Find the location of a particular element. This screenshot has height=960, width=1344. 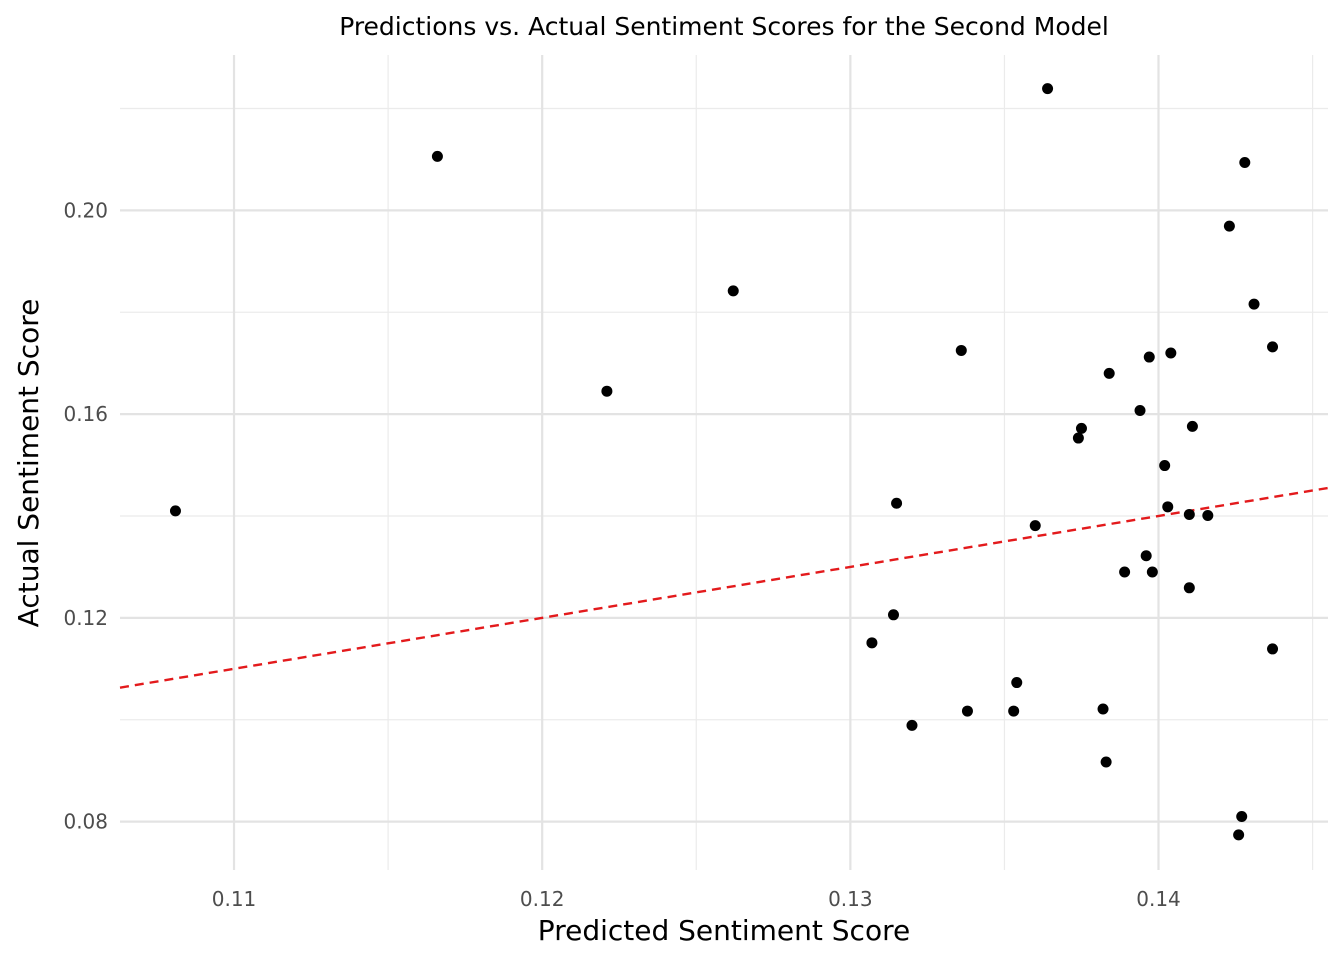

y-tick-label: 0.16 is located at coordinates (85, 414).